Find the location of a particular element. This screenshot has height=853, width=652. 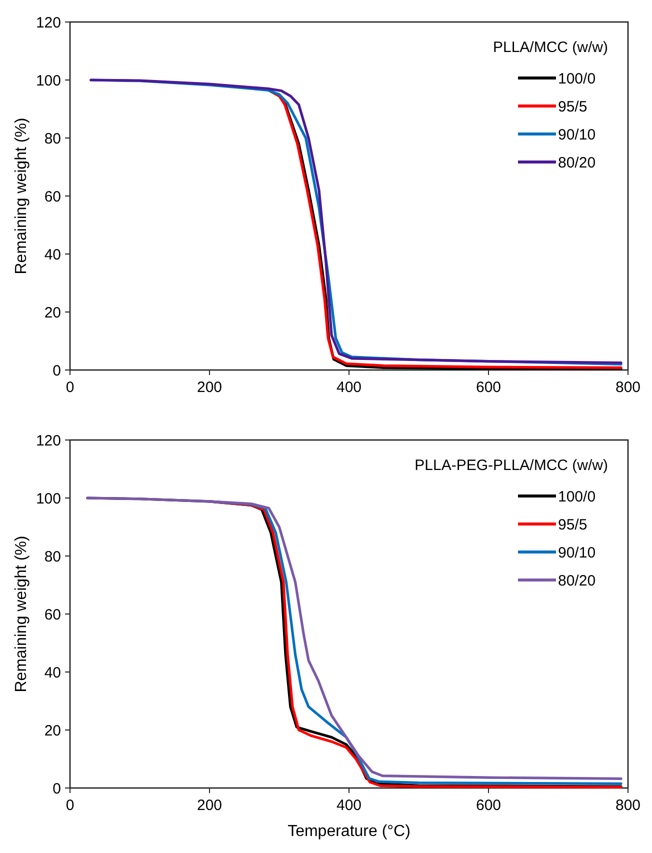

x-axis-title: Temperature (°C) is located at coordinates (349, 831).